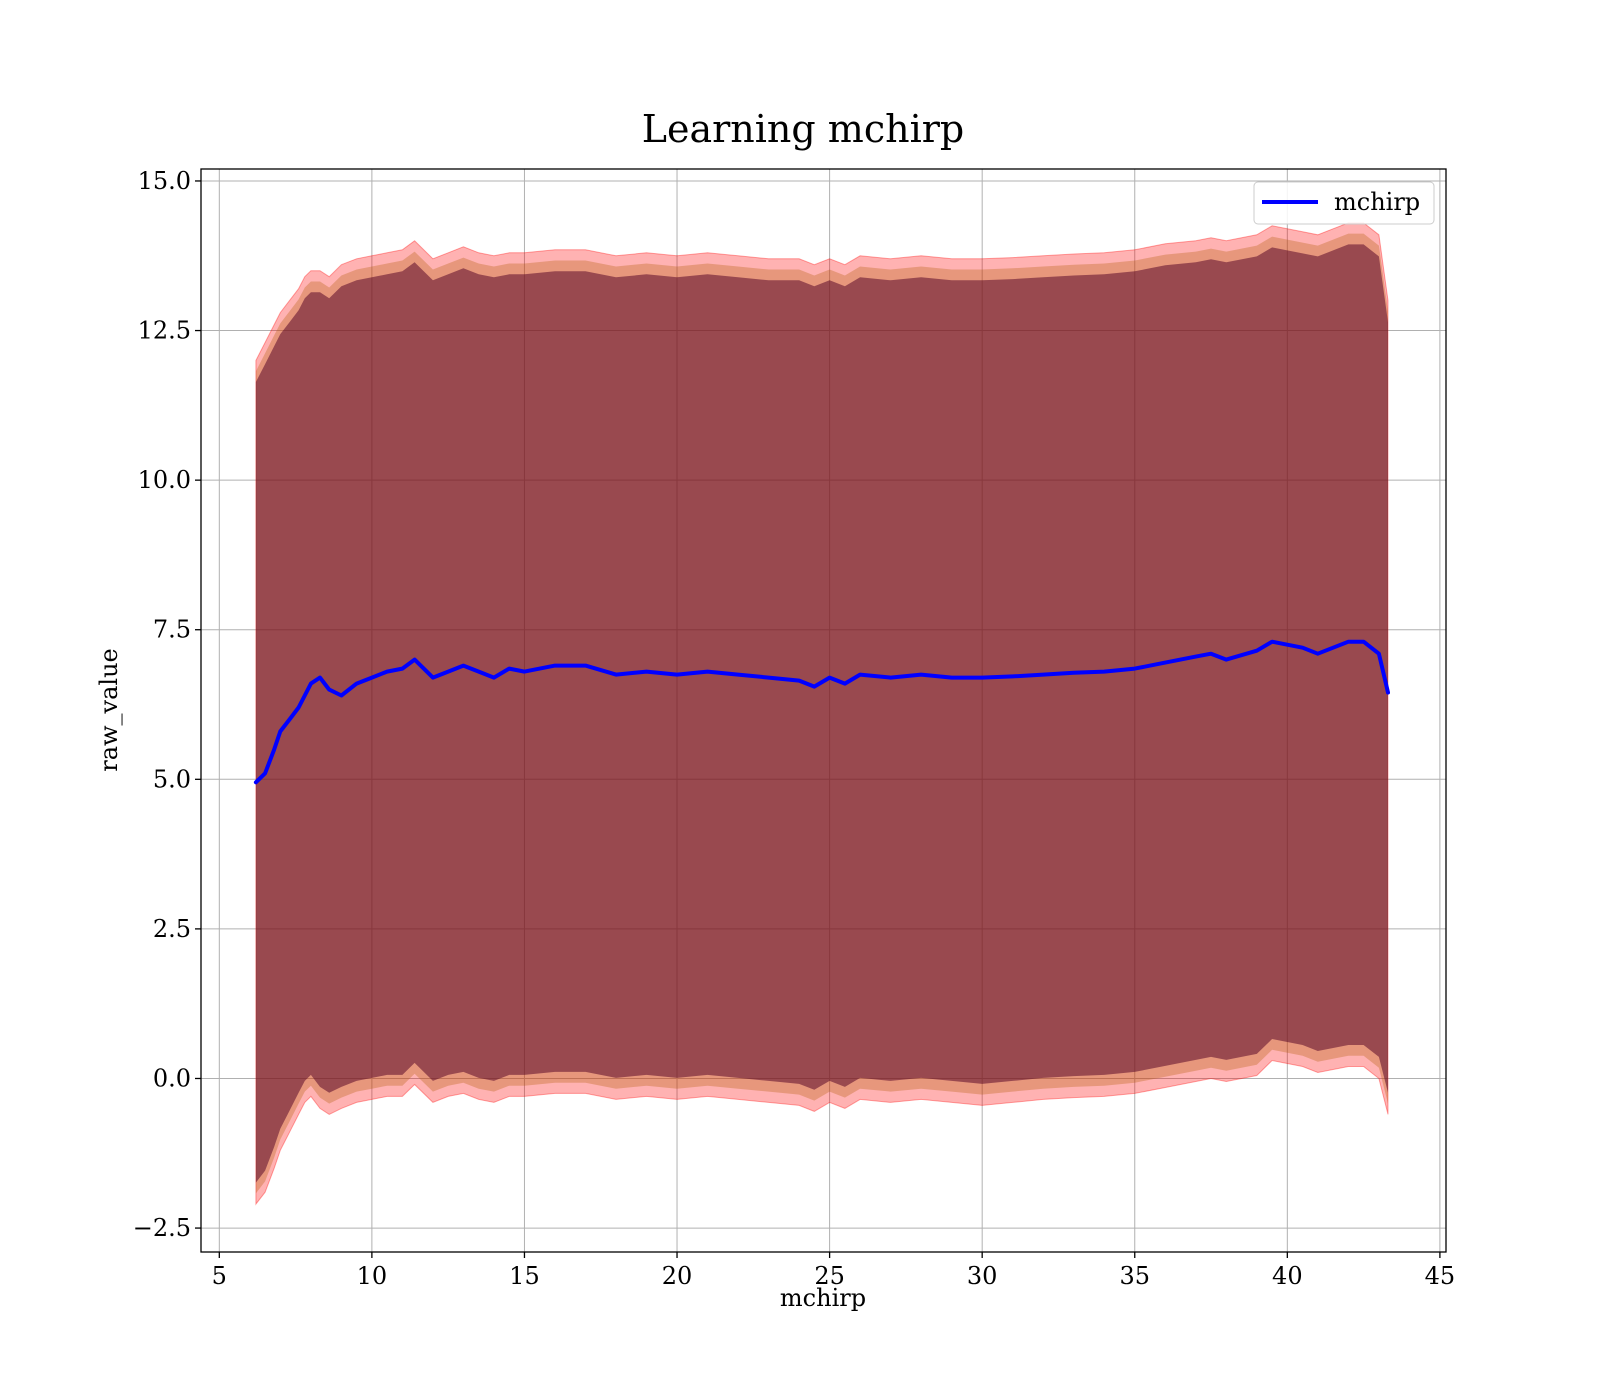 The height and width of the screenshot is (1400, 1600). I want to click on series-line-mchirp, so click(821, 712).